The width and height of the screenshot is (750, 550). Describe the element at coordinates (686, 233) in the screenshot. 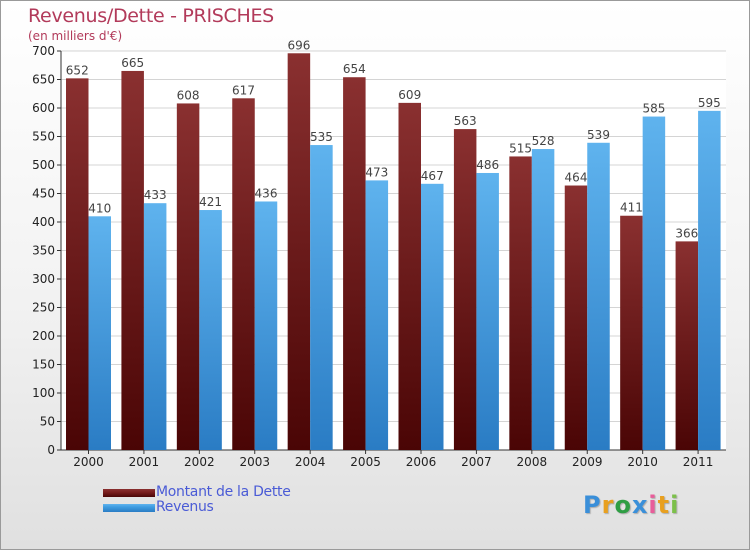

I see `data-label: 366` at that location.